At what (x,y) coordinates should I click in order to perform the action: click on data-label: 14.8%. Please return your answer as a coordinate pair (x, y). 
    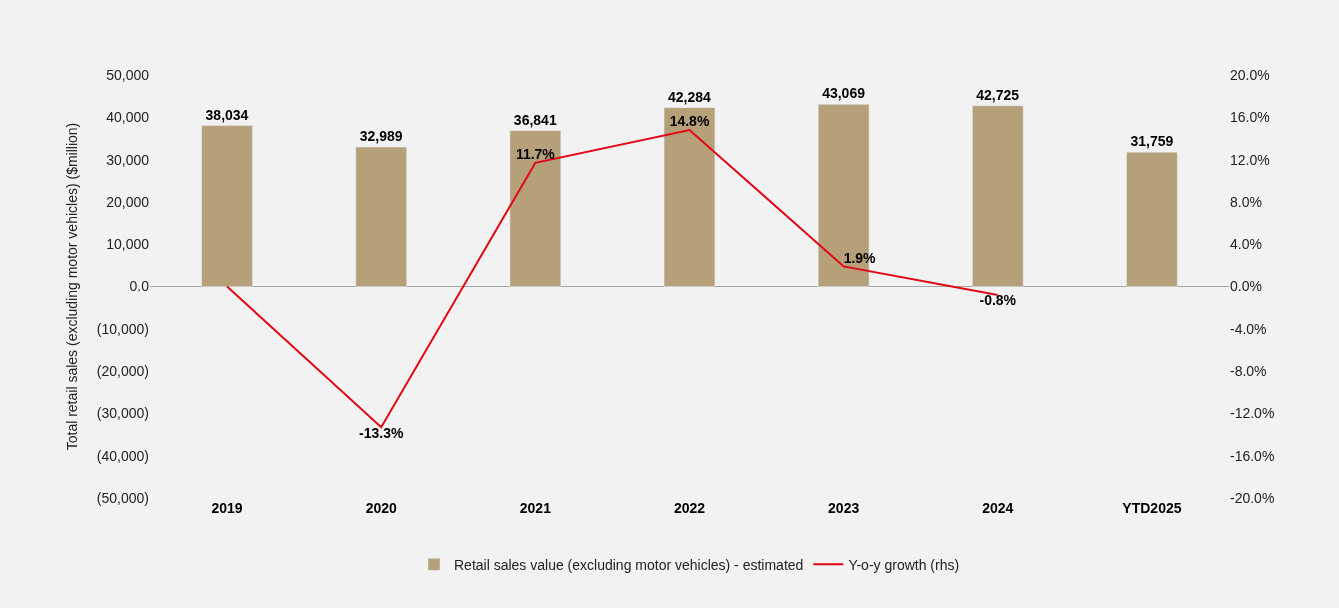
    Looking at the image, I should click on (689, 121).